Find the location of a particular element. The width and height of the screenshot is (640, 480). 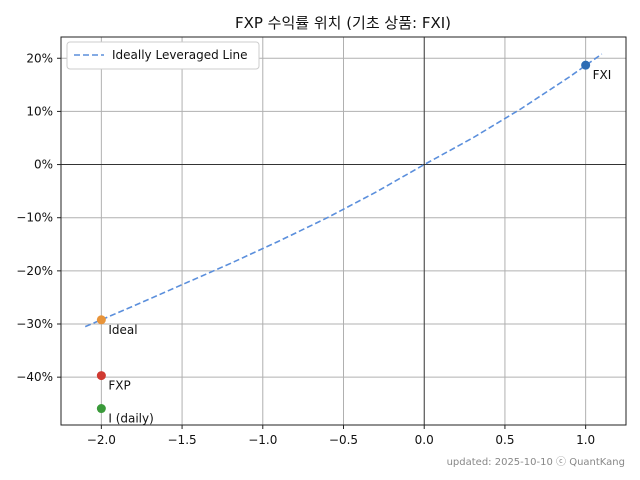

x-axis: −2.0 −1.5 −1.0 −0.5 0.0 0.5 1.0 is located at coordinates (341, 436).